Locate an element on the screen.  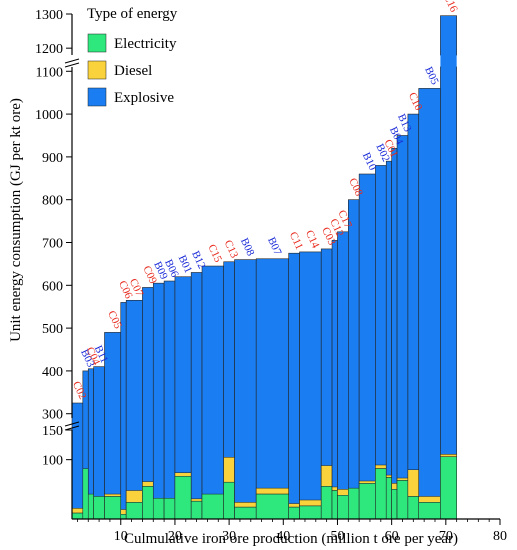
y-tick-label: 500 is located at coordinates (52, 329).